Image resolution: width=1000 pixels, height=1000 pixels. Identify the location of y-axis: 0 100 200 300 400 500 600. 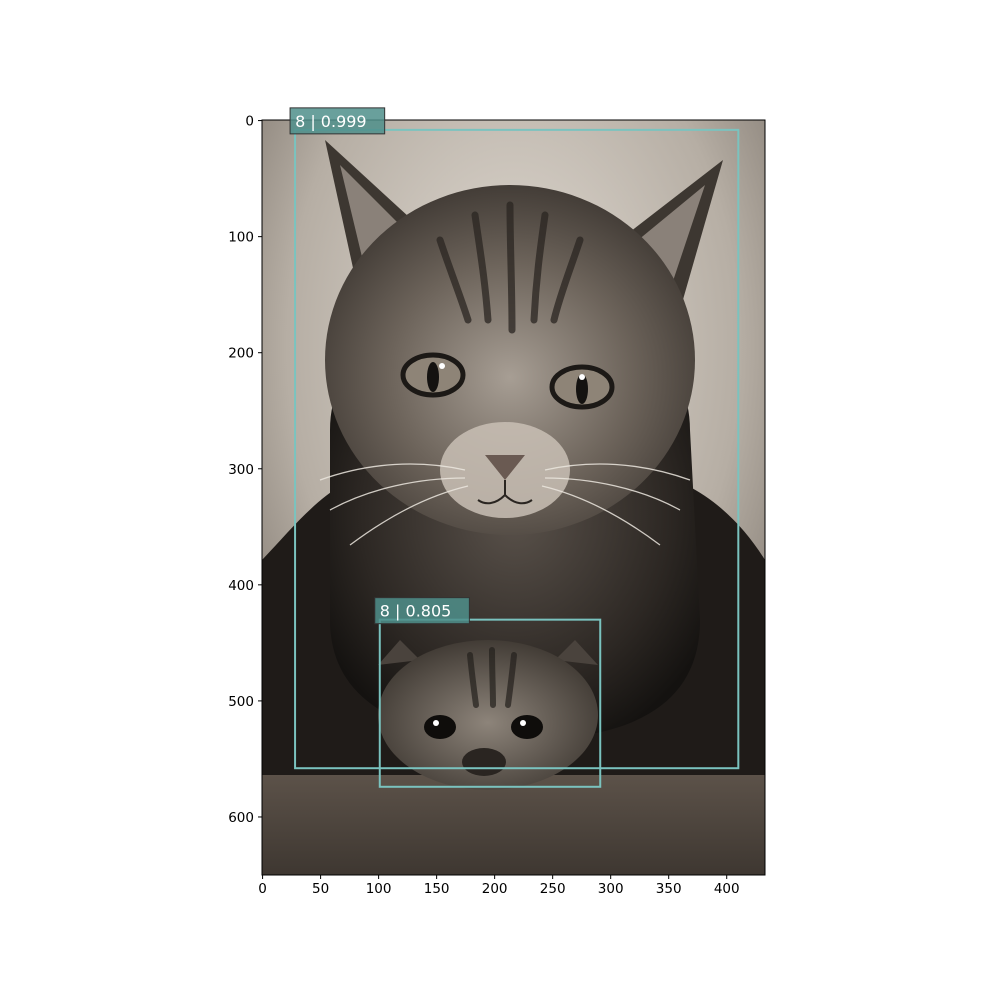
(245, 470).